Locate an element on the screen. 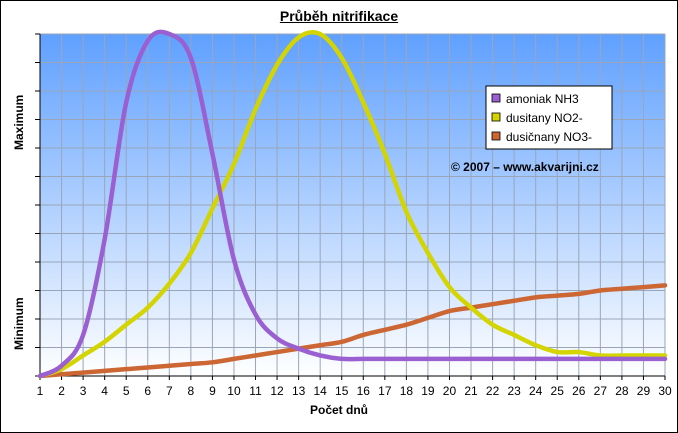 The image size is (678, 433). x-tick-label: 26 is located at coordinates (579, 391).